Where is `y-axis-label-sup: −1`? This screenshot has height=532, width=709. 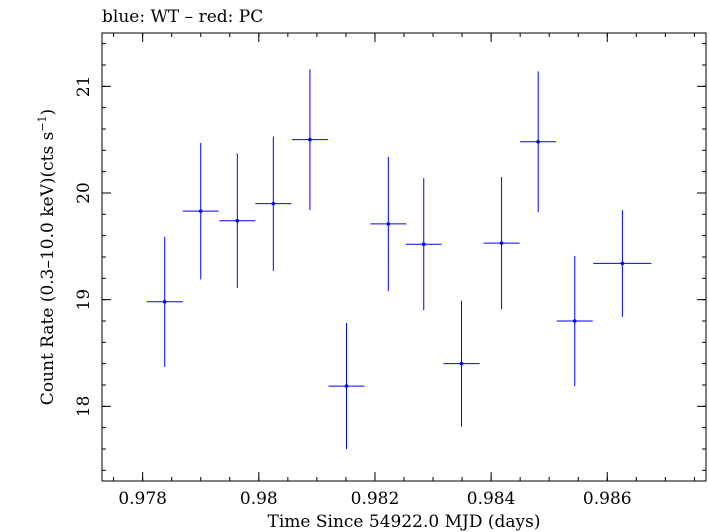
y-axis-label-sup: −1 is located at coordinates (42, 123).